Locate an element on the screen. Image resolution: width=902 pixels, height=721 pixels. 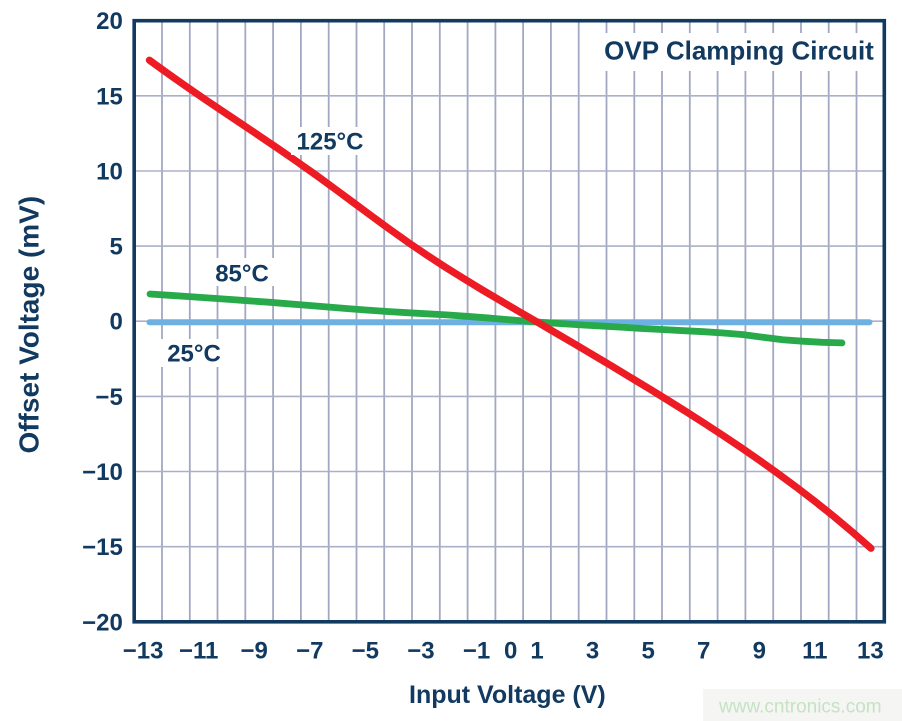
svg-text: 25°C is located at coordinates (194, 354).